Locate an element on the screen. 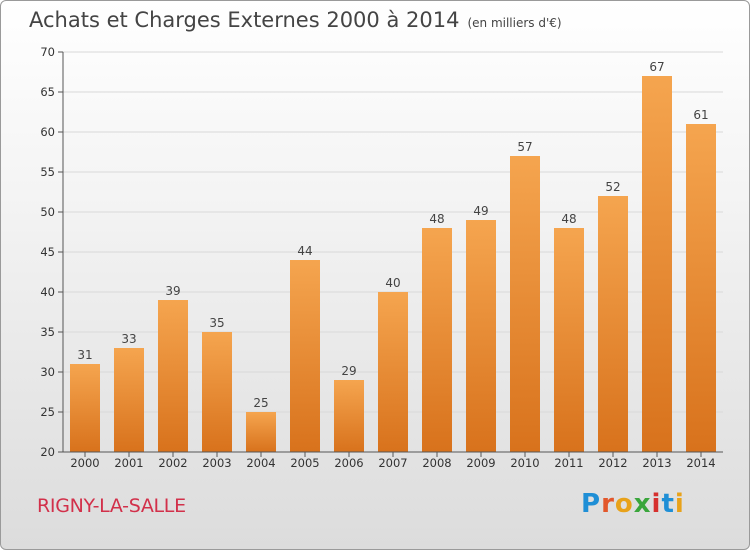 This screenshot has height=550, width=750. y-tick-label: 65 is located at coordinates (47, 92).